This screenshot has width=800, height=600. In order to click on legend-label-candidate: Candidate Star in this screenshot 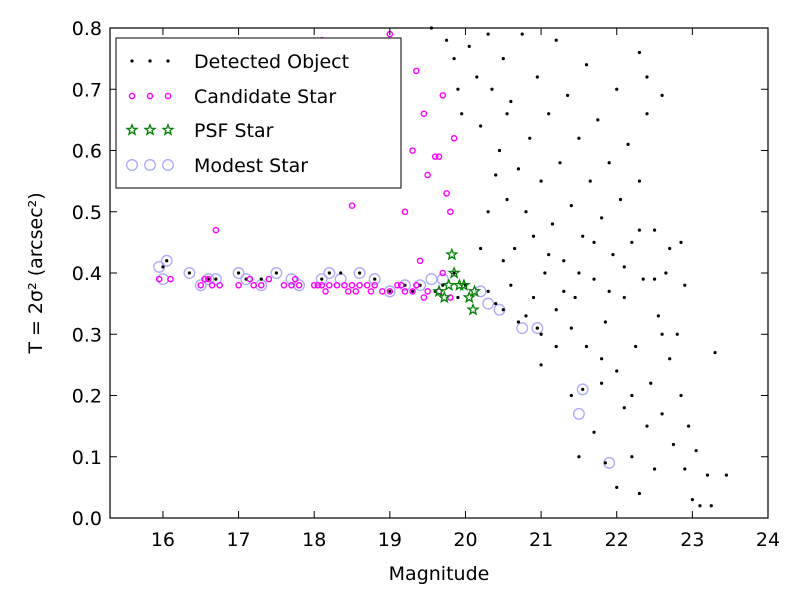, I will do `click(265, 97)`.